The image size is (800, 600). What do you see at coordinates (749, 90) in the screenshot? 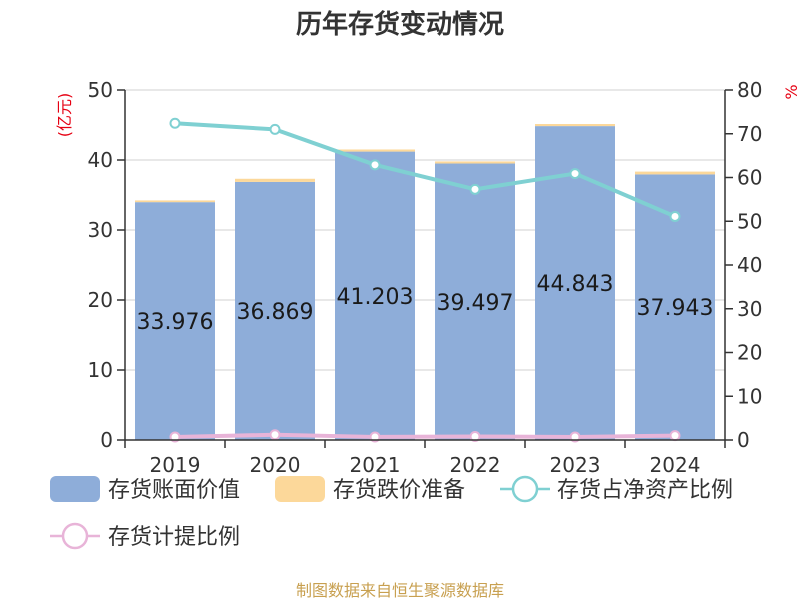
I see `right-tick-label: 80` at bounding box center [749, 90].